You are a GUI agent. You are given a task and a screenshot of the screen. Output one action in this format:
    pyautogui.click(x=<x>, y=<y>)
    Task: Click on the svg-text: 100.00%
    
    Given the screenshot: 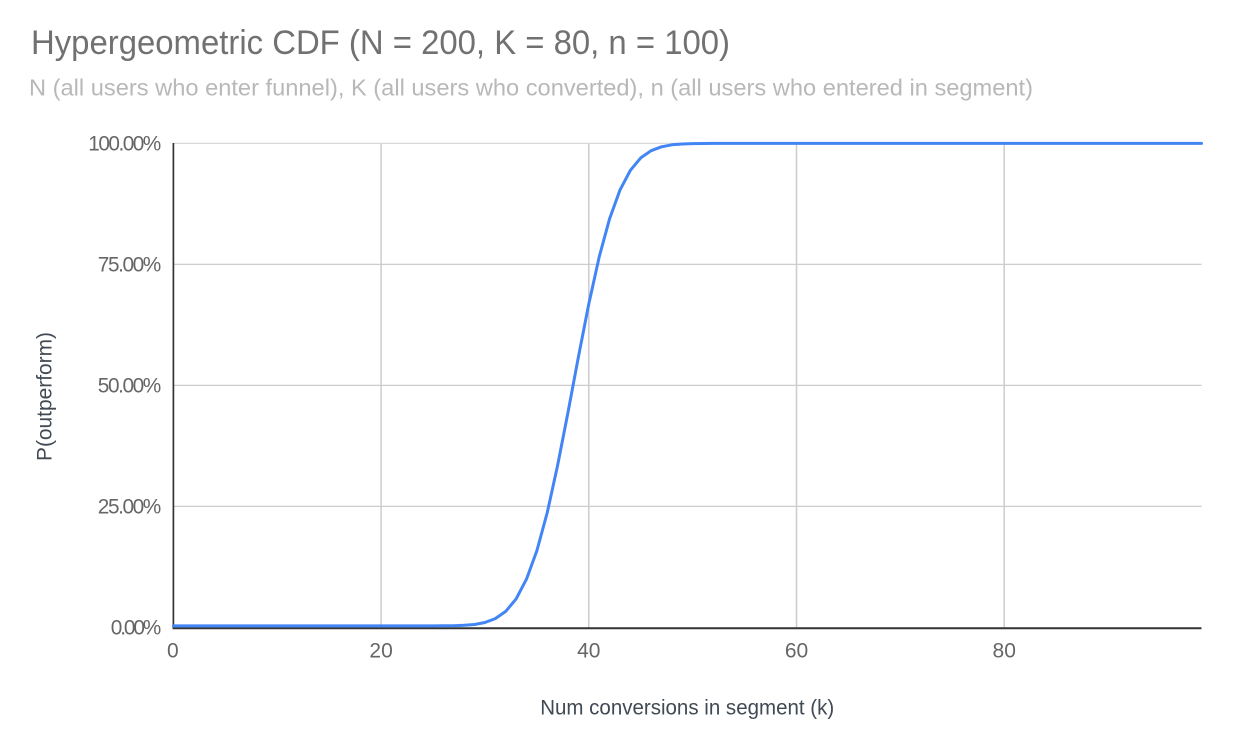 What is the action you would take?
    pyautogui.click(x=124, y=144)
    